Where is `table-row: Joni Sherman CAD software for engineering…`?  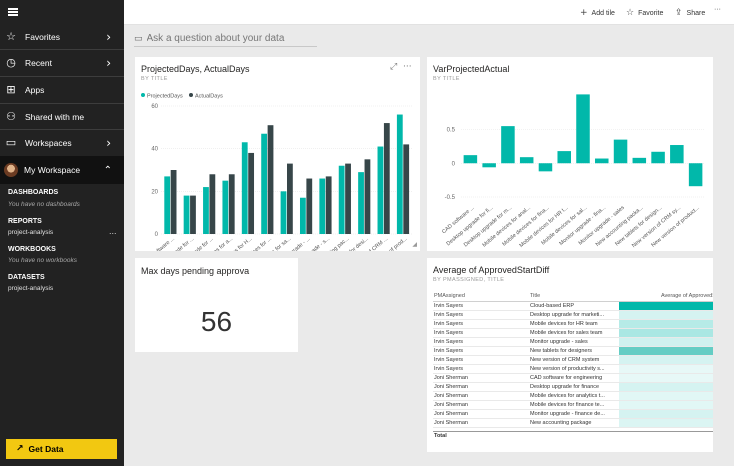 table-row: Joni Sherman CAD software for engineering… is located at coordinates (573, 378).